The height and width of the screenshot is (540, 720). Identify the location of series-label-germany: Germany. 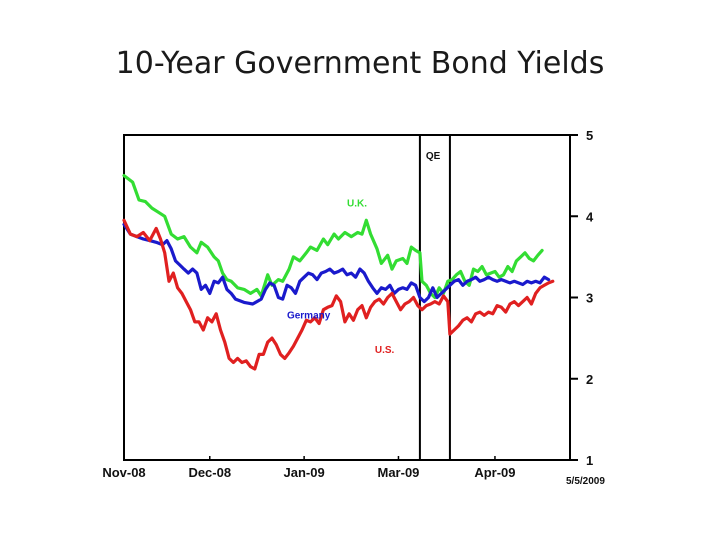
(309, 316).